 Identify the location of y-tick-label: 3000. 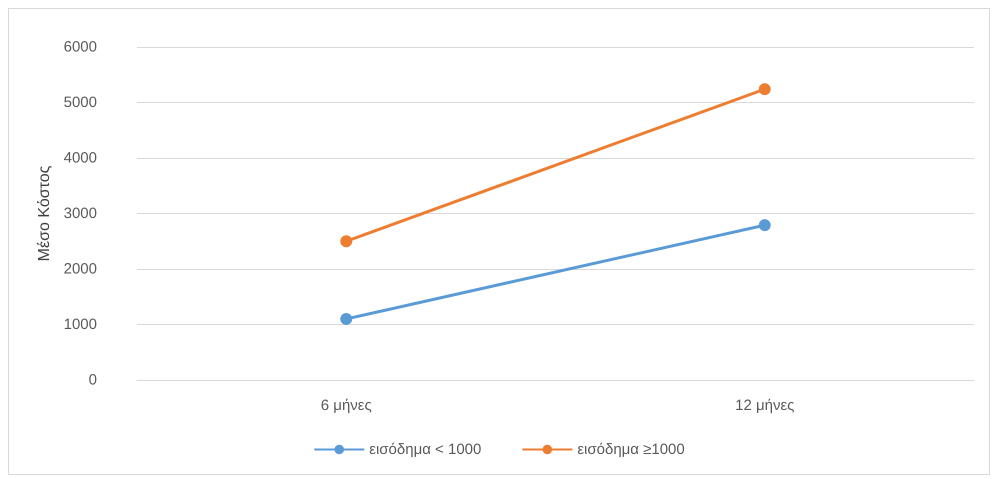
(80, 213).